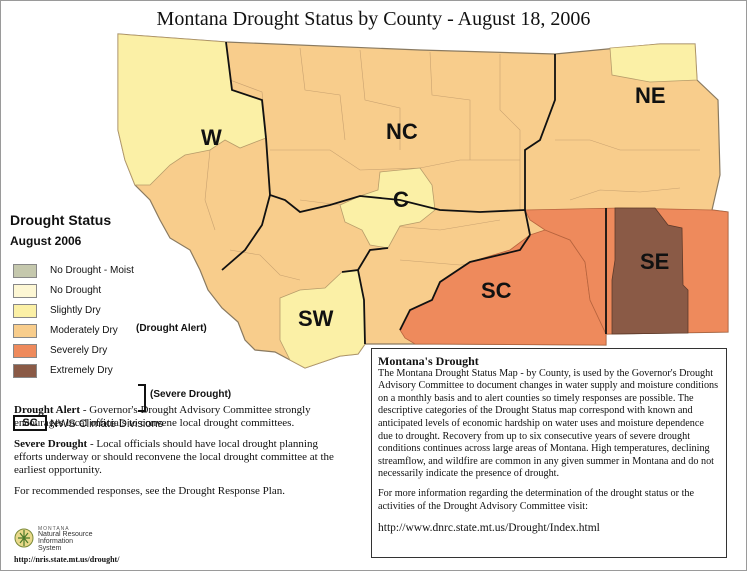 This screenshot has width=747, height=571. Describe the element at coordinates (67, 559) in the screenshot. I see `nris-url-link: http://nris.state.mt.us/drought/` at that location.